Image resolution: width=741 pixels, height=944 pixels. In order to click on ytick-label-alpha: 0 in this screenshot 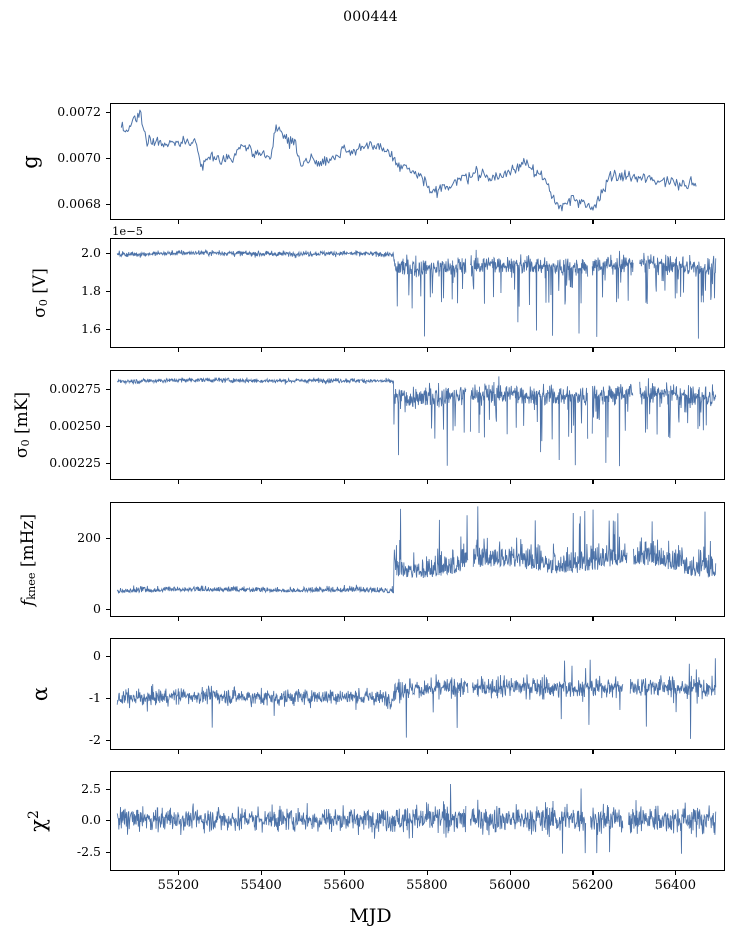, I will do `click(97, 655)`.